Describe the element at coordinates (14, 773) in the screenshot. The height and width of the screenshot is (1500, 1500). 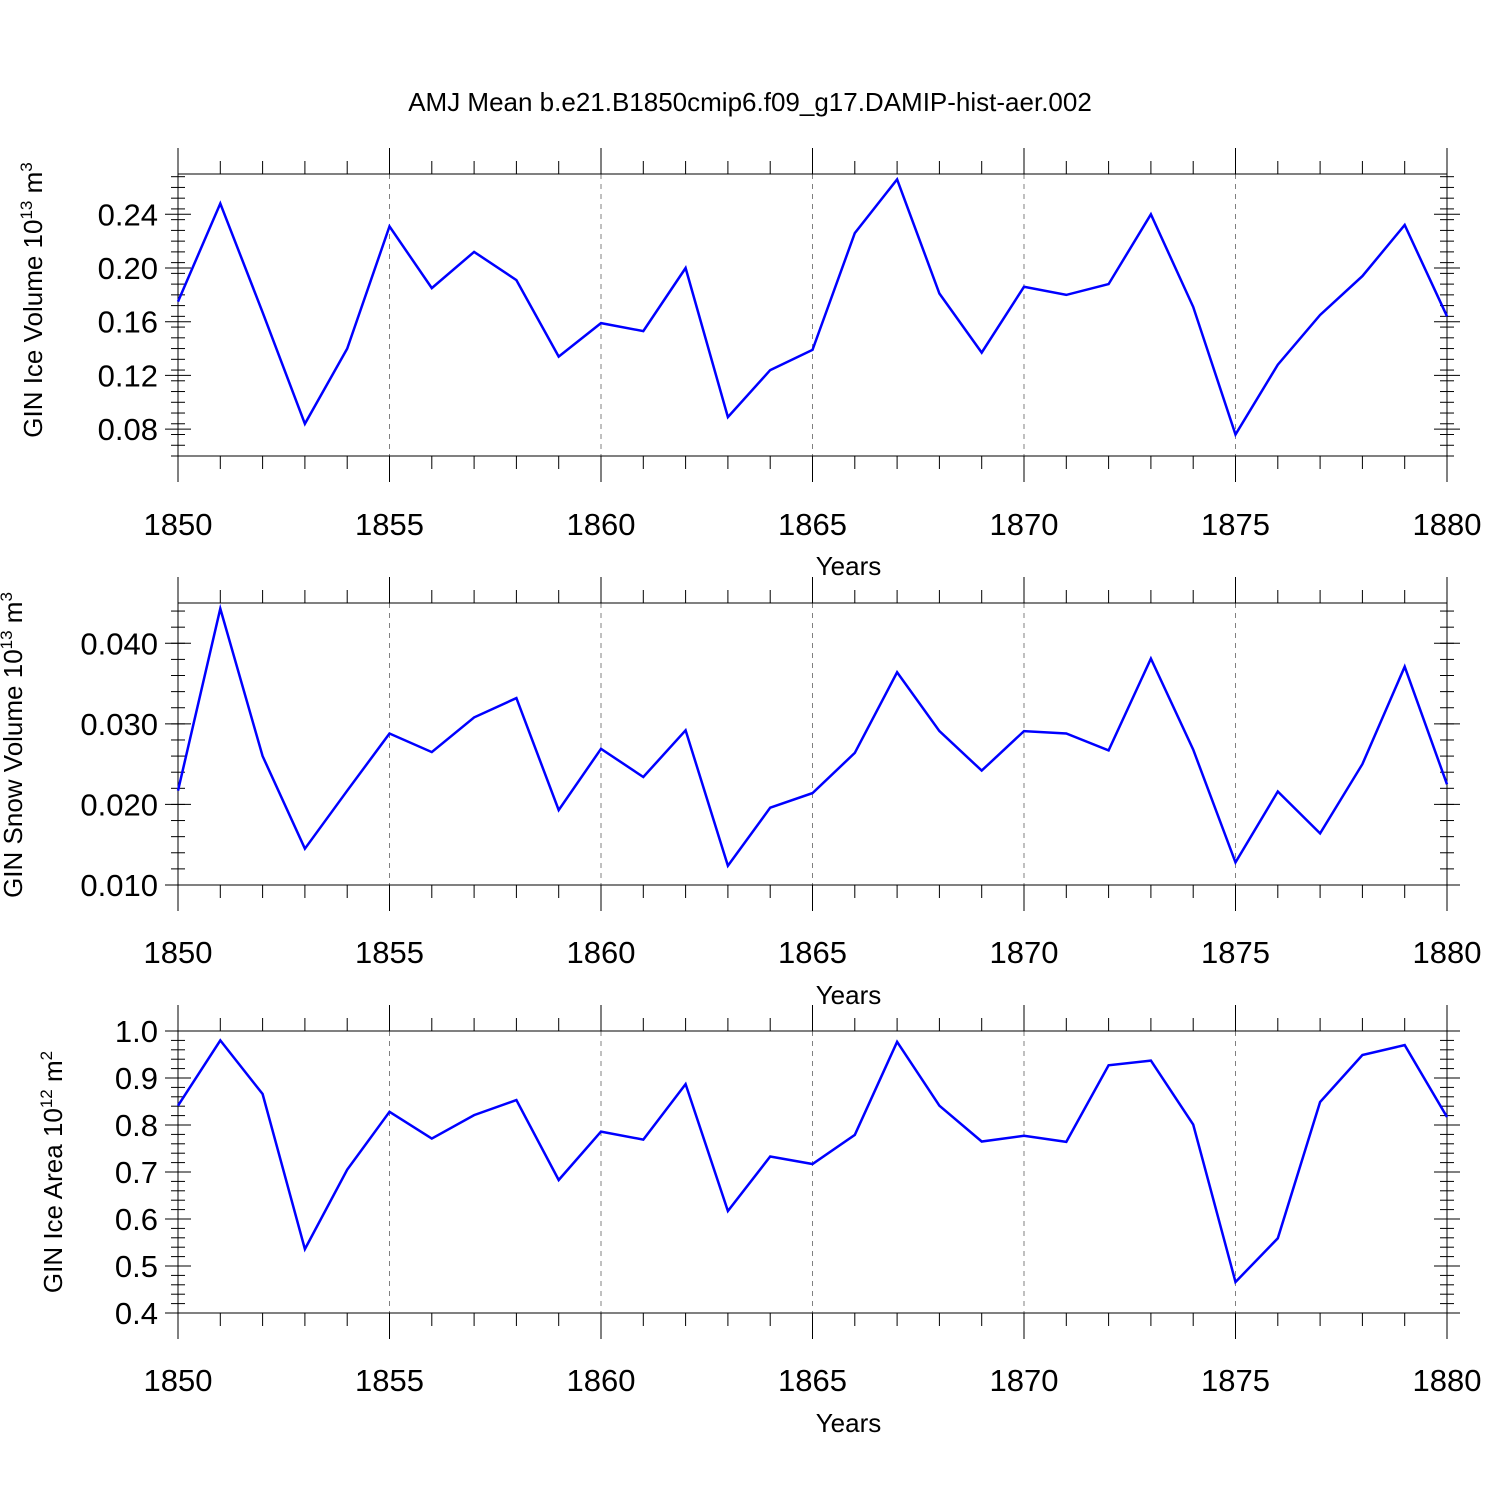
I see `y-axis-label-text: GIN Snow Volume 10` at that location.